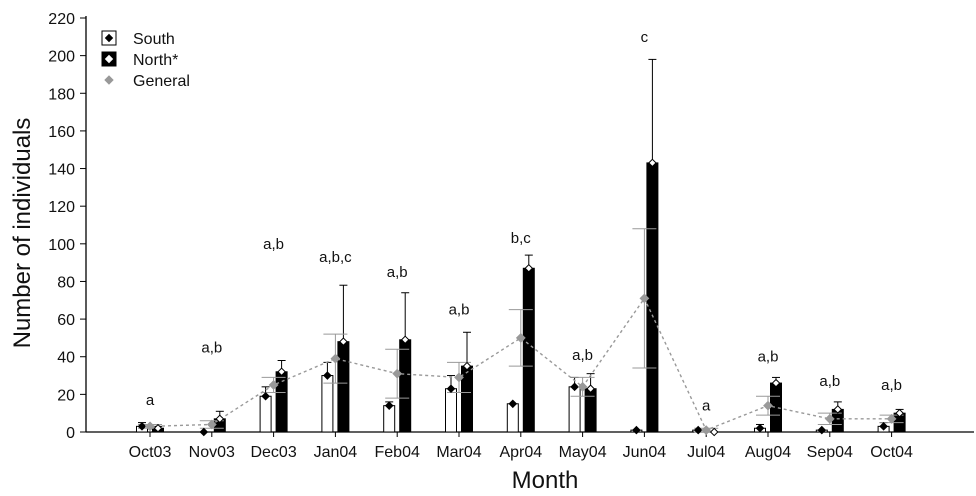 This screenshot has width=976, height=496. What do you see at coordinates (109, 38) in the screenshot?
I see `legend-south-marker` at bounding box center [109, 38].